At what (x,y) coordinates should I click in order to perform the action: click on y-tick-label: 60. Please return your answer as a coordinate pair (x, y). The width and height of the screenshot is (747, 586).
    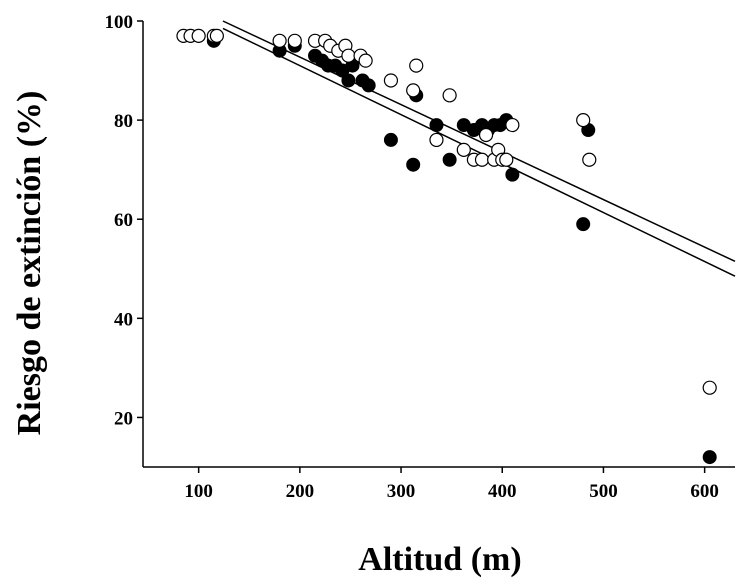
    Looking at the image, I should click on (123, 220).